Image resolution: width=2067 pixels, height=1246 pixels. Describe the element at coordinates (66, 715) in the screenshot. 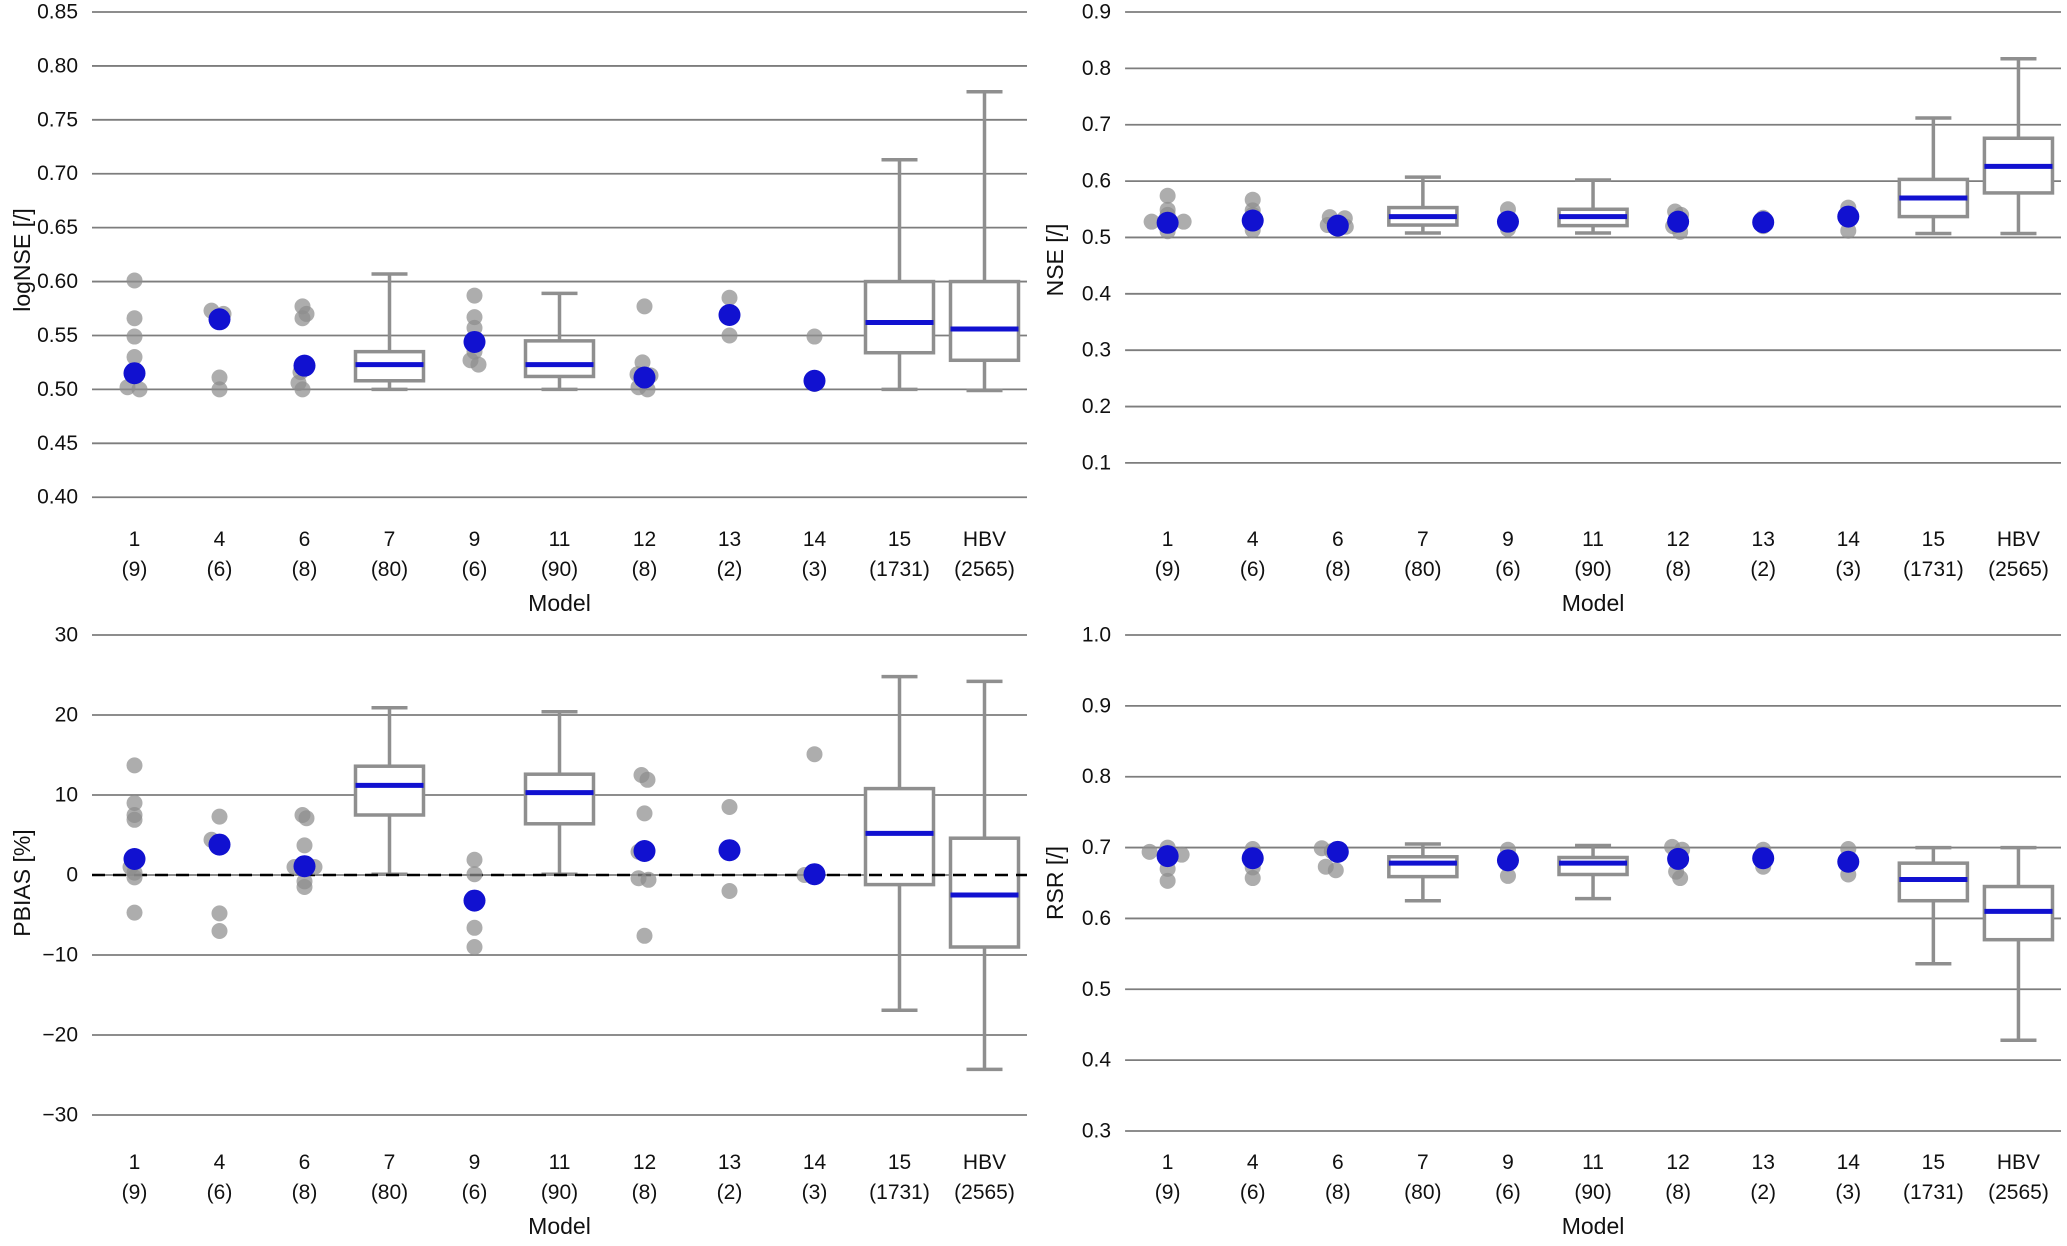

I see `y-tick-label: 20` at that location.